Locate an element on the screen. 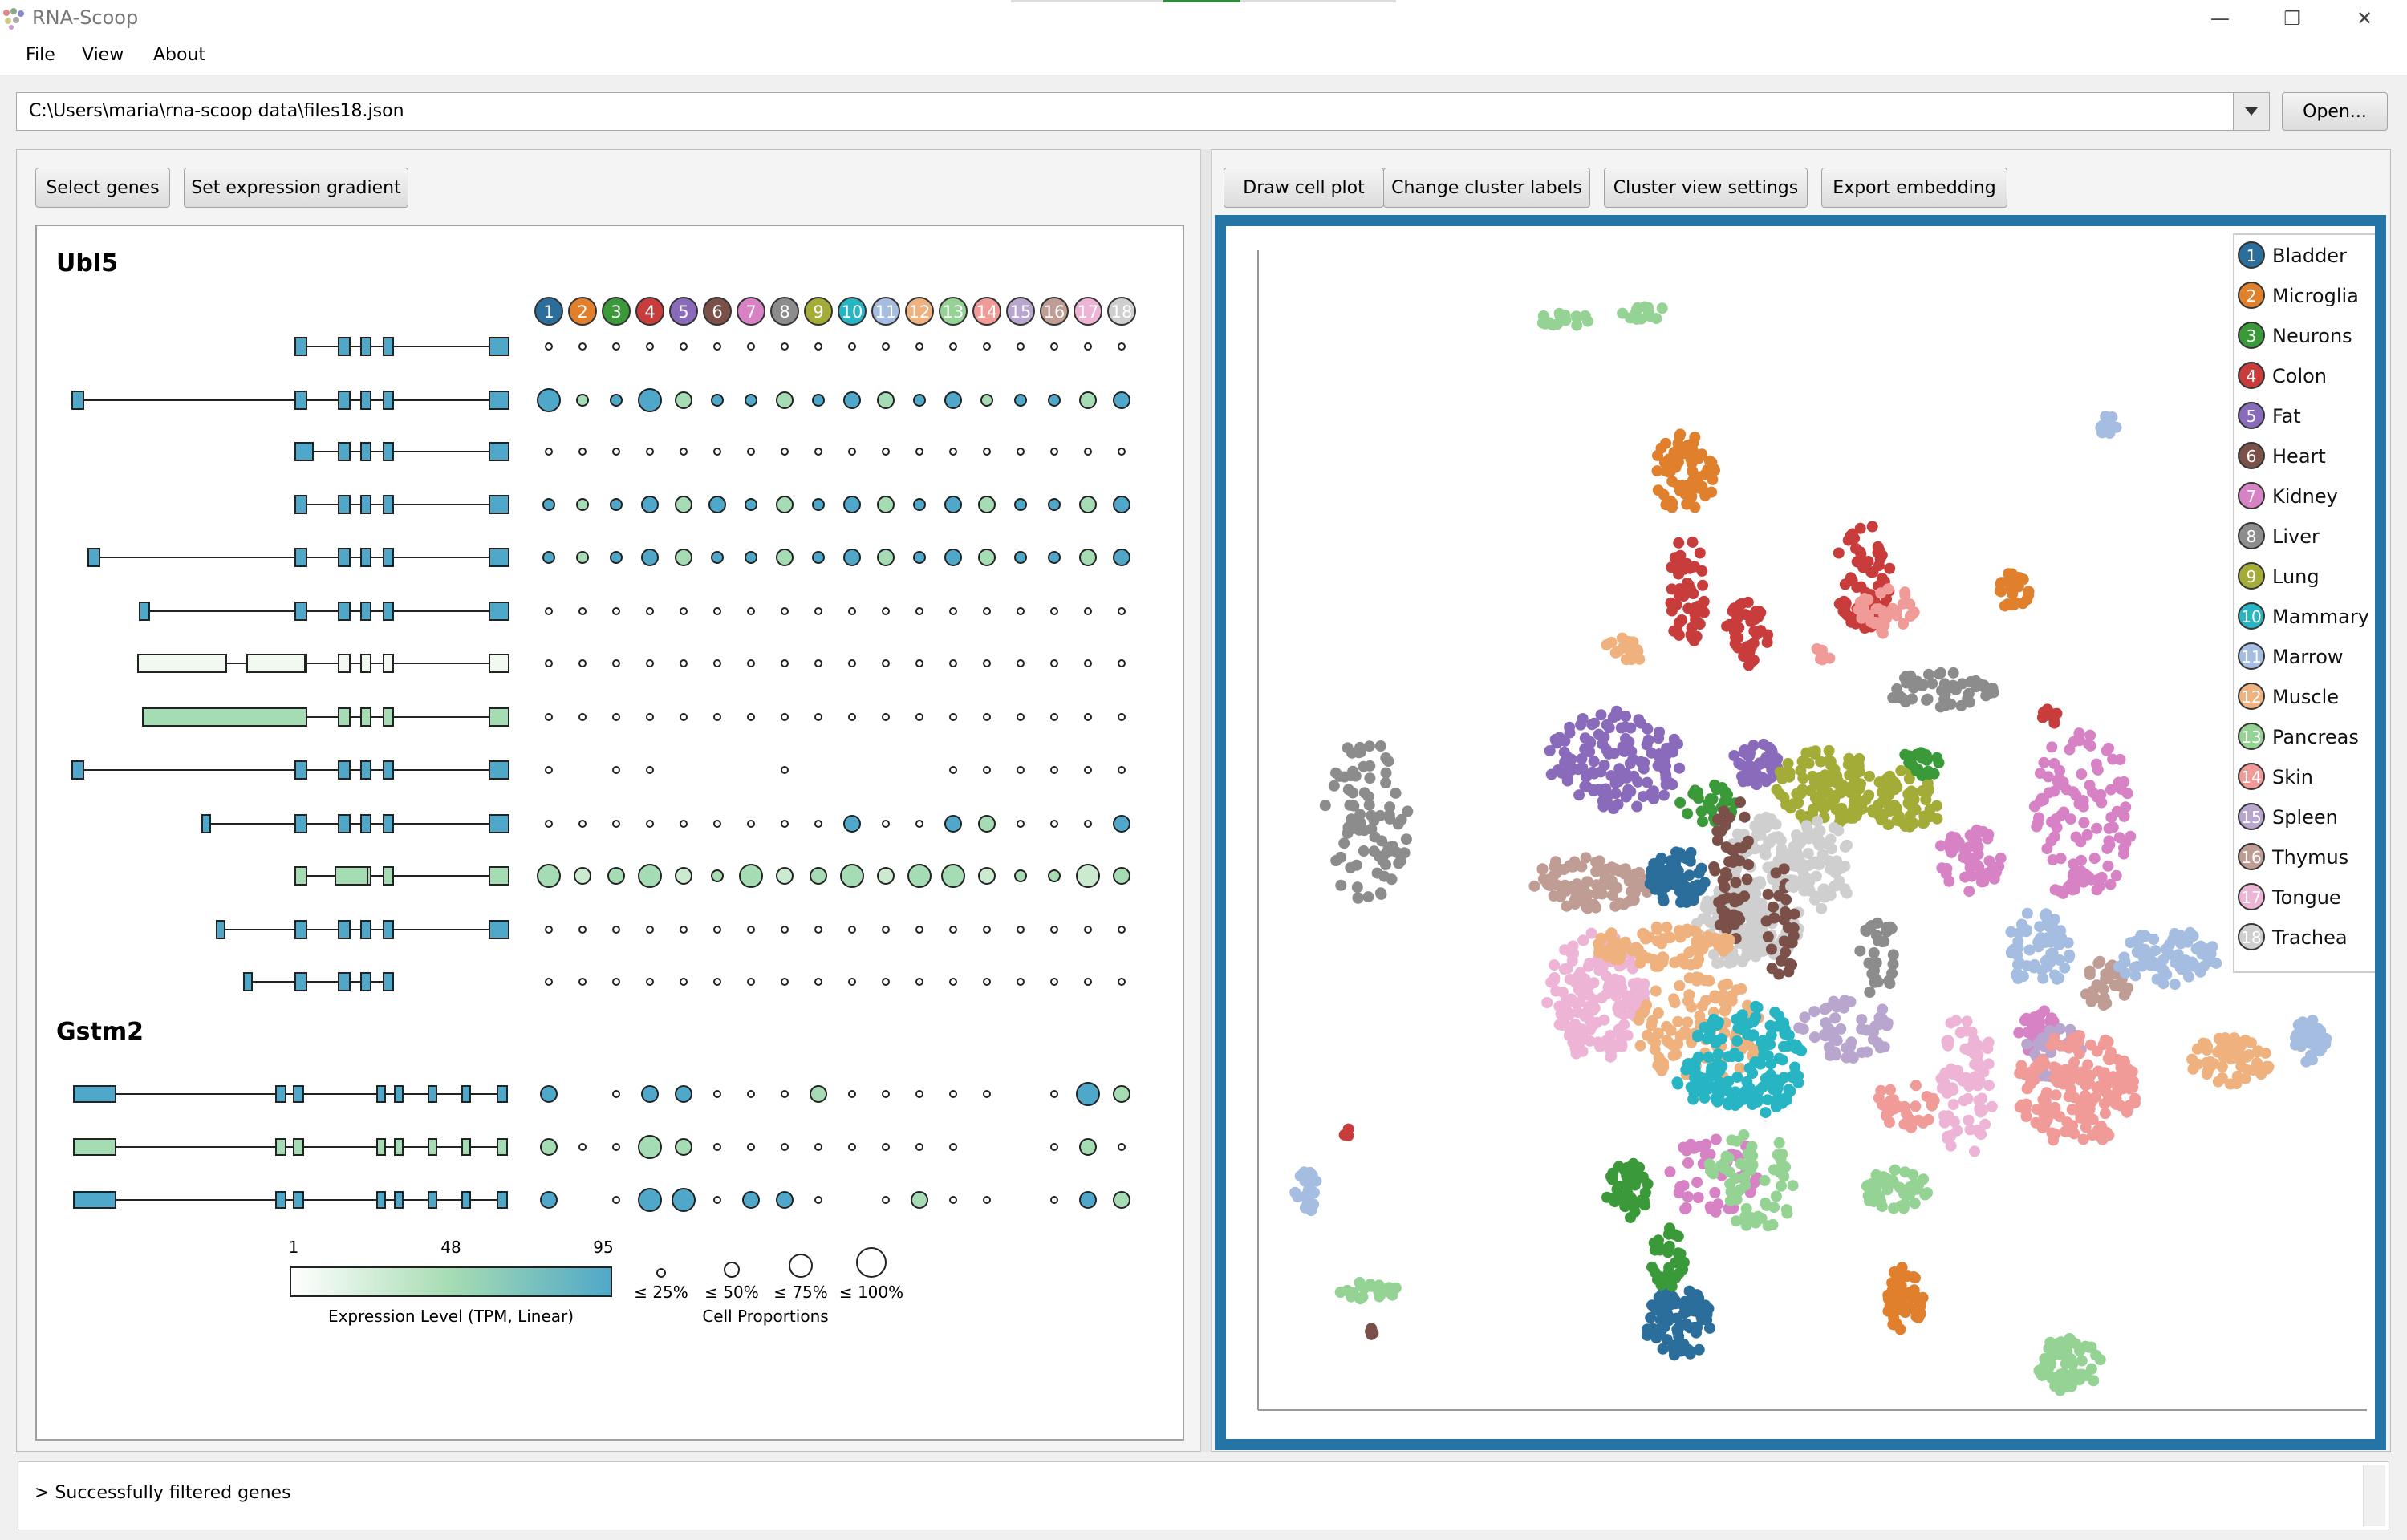  draw-cell-plot-button: Draw cell plot is located at coordinates (1304, 188).